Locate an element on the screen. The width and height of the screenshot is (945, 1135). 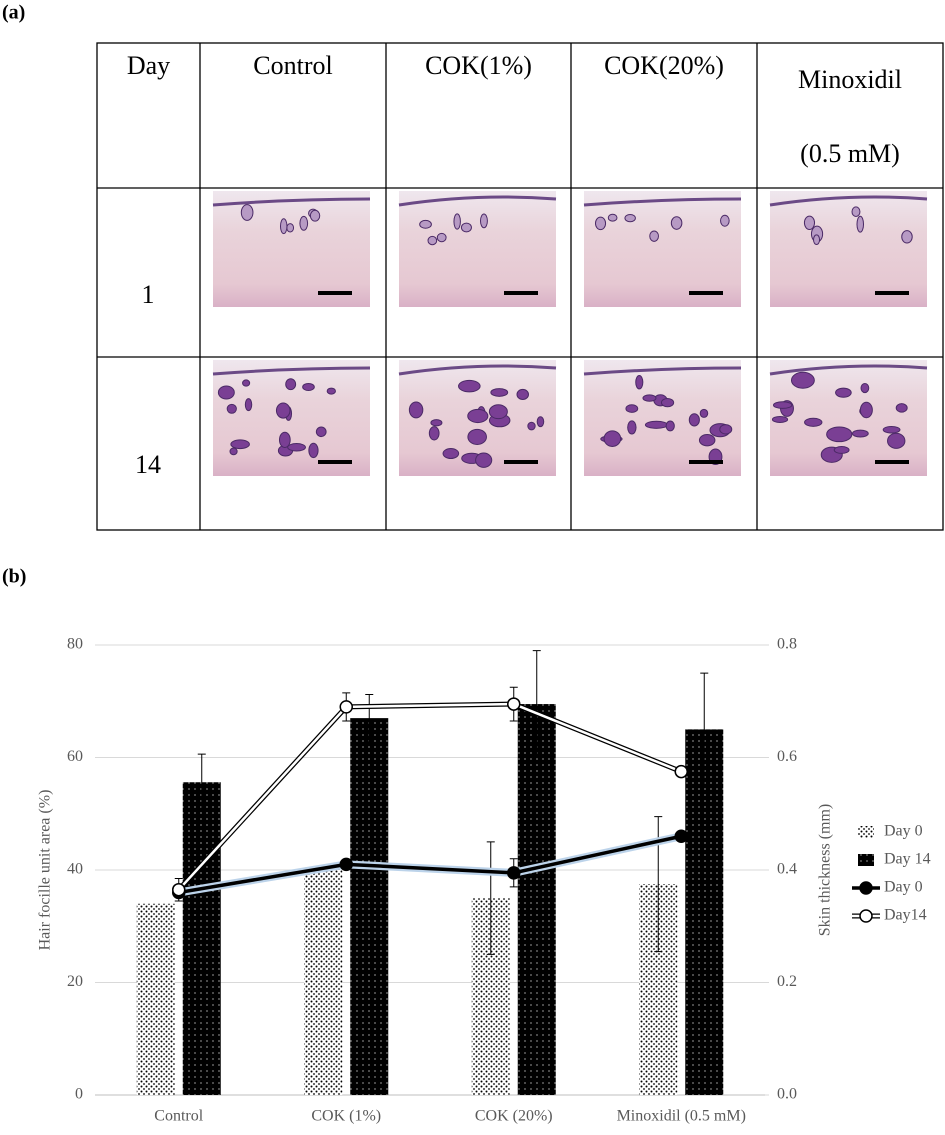
x-tick-label: Control is located at coordinates (178, 1116).